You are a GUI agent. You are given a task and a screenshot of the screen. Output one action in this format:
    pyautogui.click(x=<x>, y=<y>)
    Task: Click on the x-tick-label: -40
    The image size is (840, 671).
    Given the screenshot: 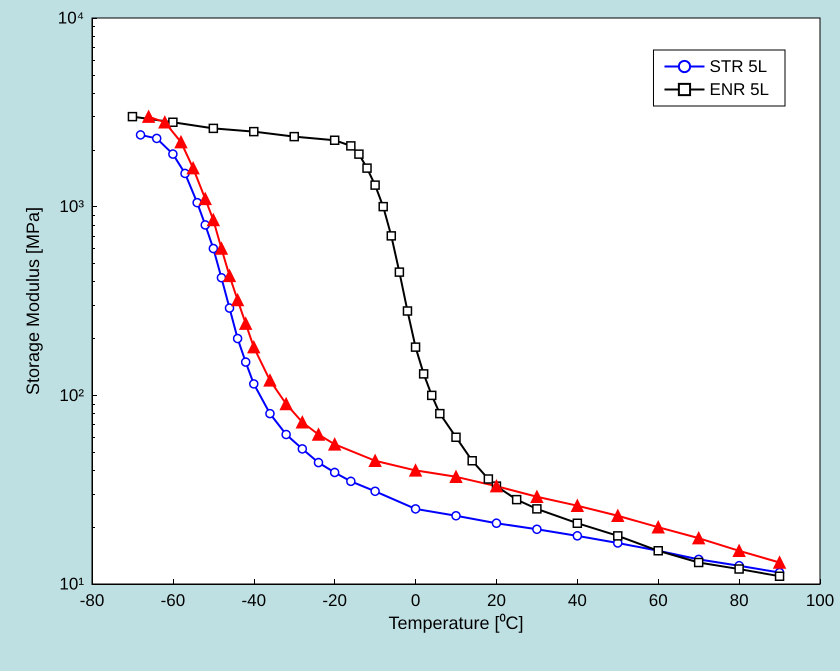 What is the action you would take?
    pyautogui.click(x=253, y=600)
    